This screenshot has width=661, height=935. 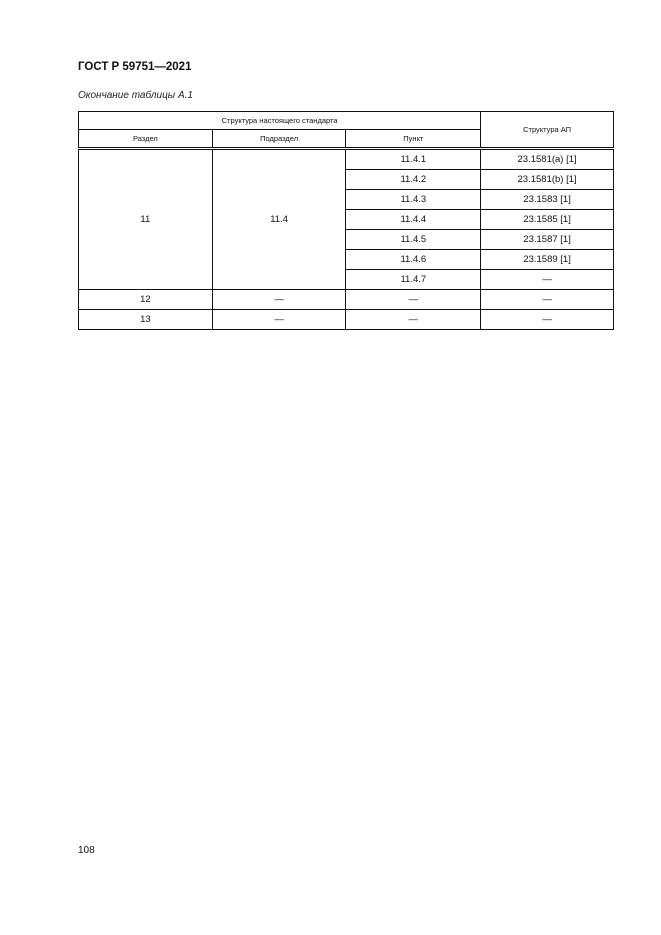 What do you see at coordinates (135, 67) in the screenshot?
I see `document-title: ГОСТ Р 59751—2021` at bounding box center [135, 67].